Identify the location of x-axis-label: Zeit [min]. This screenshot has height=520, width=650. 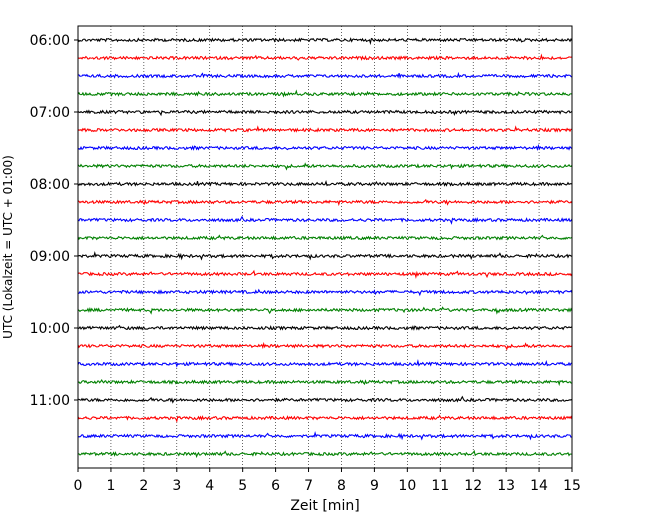
(324, 506).